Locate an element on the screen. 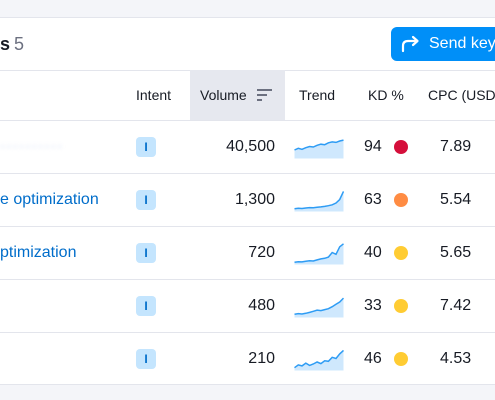 This screenshot has width=495, height=400. table-row: ptimization I 720 40 5.65 is located at coordinates (247, 253).